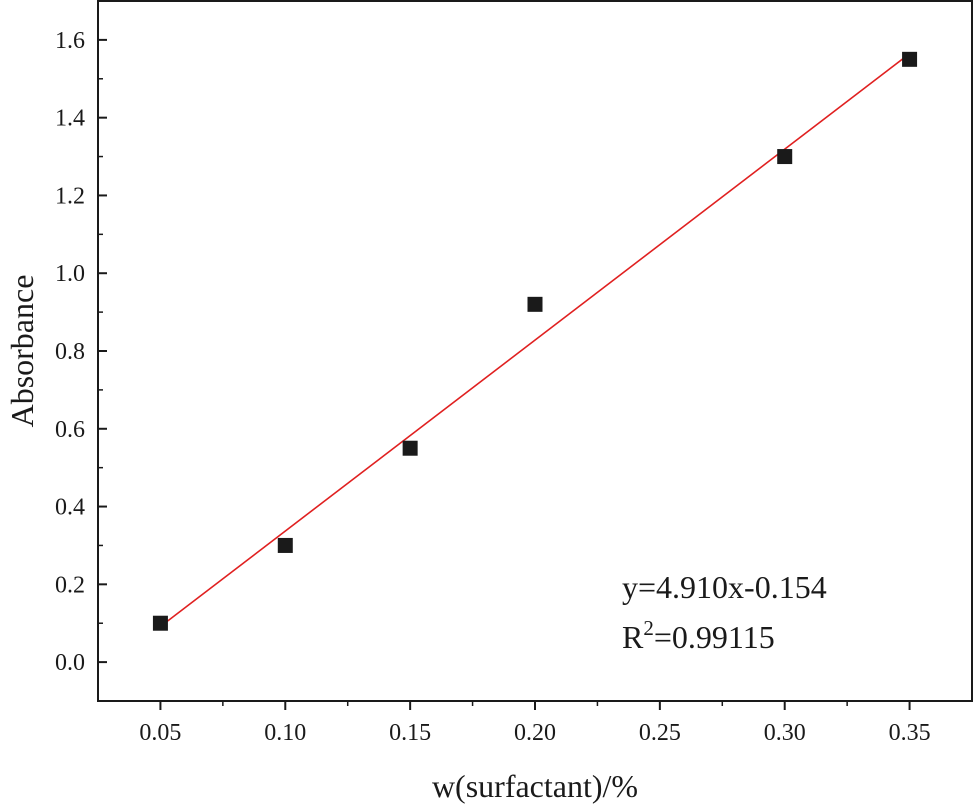 The width and height of the screenshot is (974, 808). I want to click on y-tick-label: 0.2, so click(70, 585).